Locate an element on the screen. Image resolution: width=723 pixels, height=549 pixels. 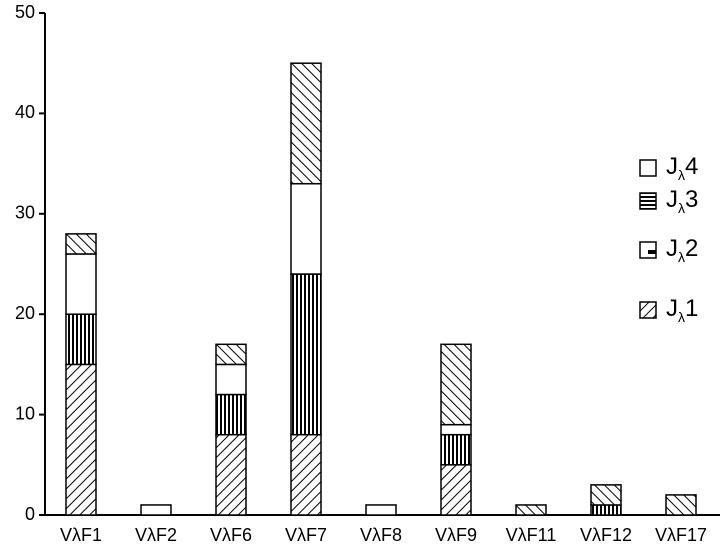
legend-swatch-detail is located at coordinates (652, 252).